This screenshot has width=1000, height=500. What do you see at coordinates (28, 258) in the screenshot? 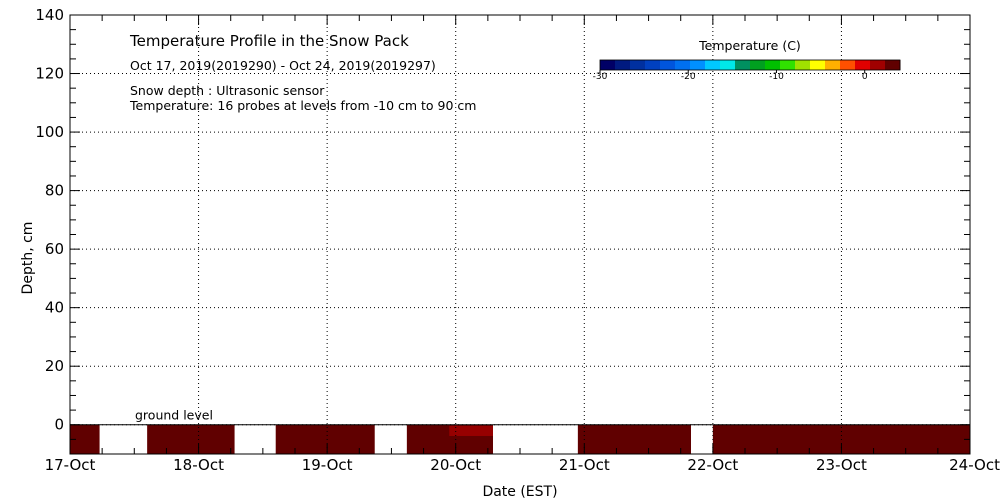
I see `y-axis-label: Depth, cm` at bounding box center [28, 258].